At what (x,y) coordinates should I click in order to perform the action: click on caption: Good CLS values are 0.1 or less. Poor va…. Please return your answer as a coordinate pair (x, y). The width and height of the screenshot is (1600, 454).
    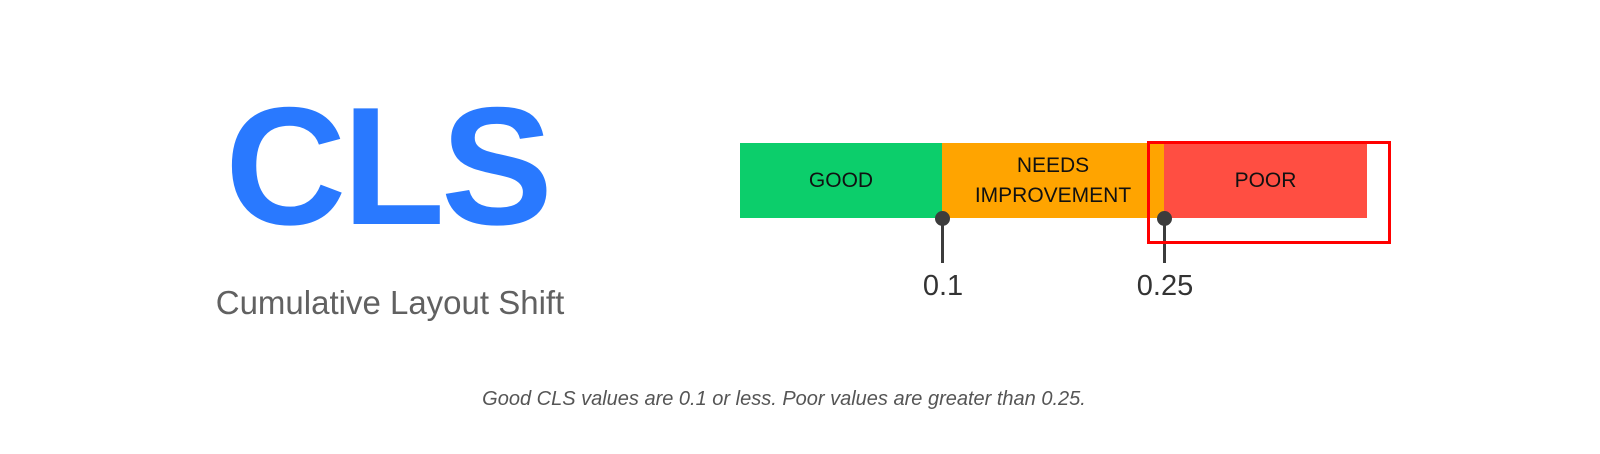
    Looking at the image, I should click on (784, 399).